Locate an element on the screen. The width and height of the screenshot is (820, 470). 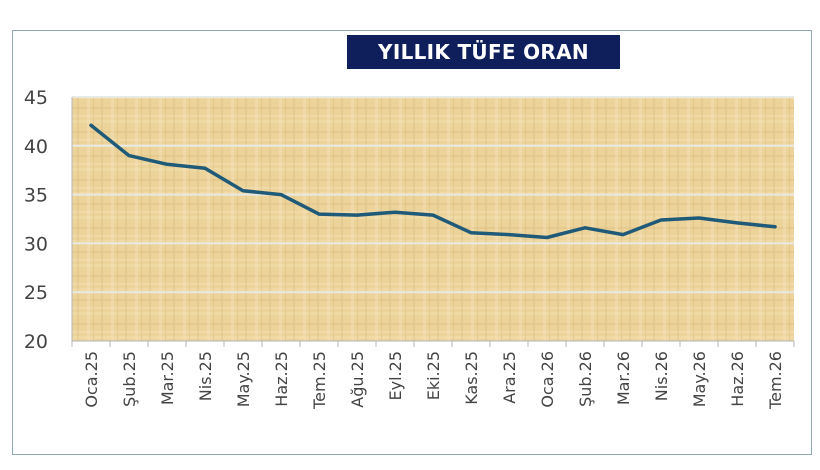
x-tick-label: Şub.26 is located at coordinates (585, 379).